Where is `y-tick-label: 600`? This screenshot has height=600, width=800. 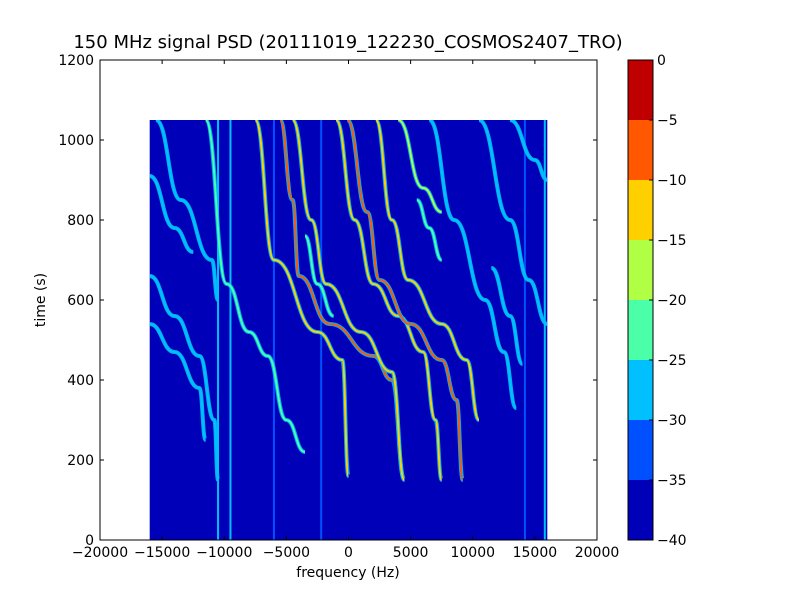
y-tick-label: 600 is located at coordinates (80, 301).